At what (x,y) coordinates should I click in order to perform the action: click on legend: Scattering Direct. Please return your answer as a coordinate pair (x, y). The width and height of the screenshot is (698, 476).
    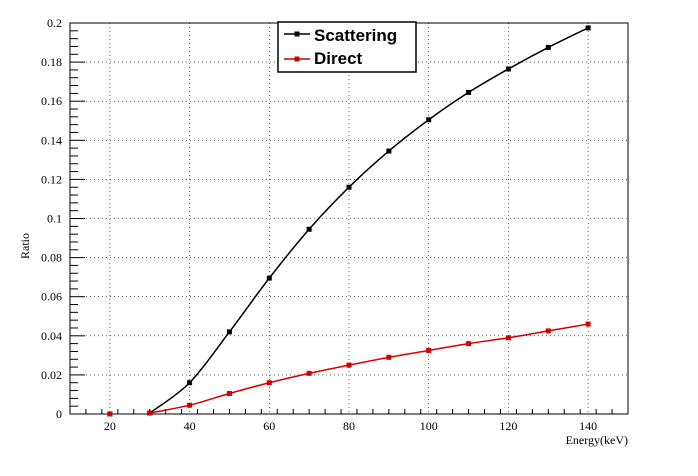
    Looking at the image, I should click on (347, 47).